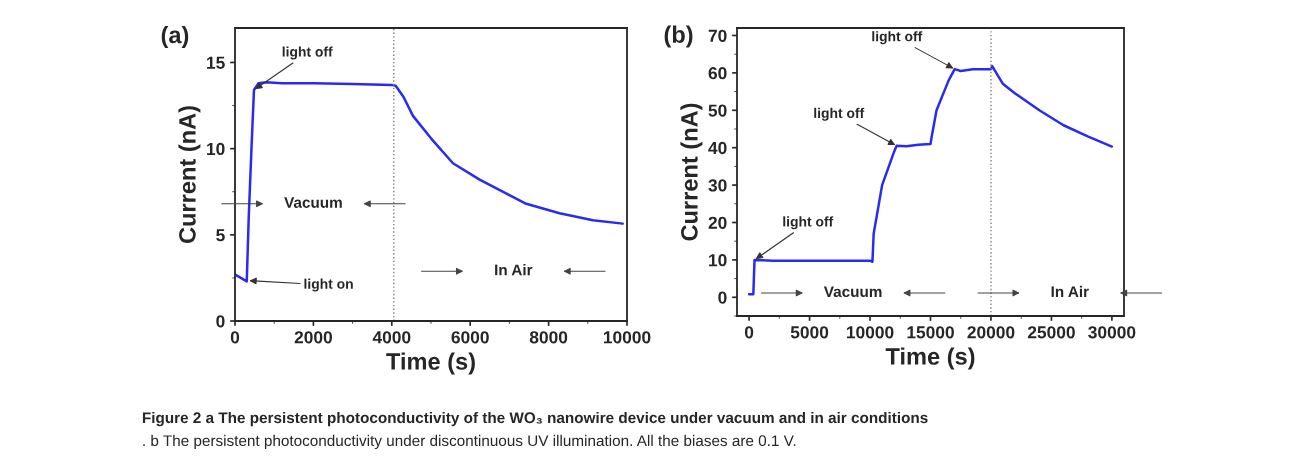 The width and height of the screenshot is (1290, 458). I want to click on chart-title: (b), so click(678, 36).